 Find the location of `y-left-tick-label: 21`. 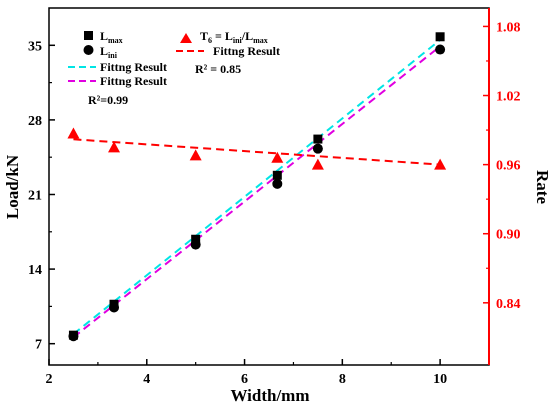

y-left-tick-label: 21 is located at coordinates (35, 195).